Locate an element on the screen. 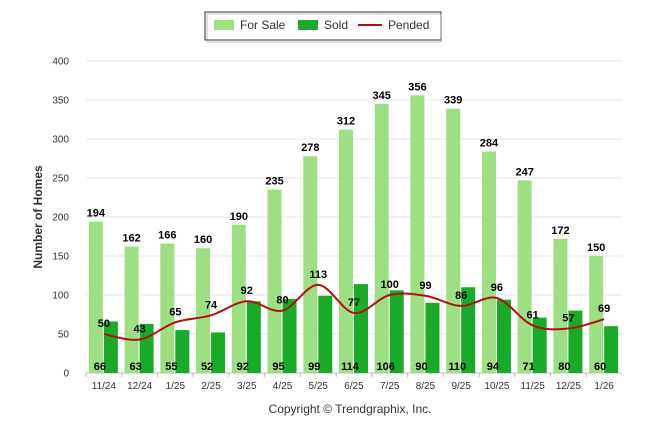 The image size is (646, 434). data-label-sold: 99 is located at coordinates (314, 367).